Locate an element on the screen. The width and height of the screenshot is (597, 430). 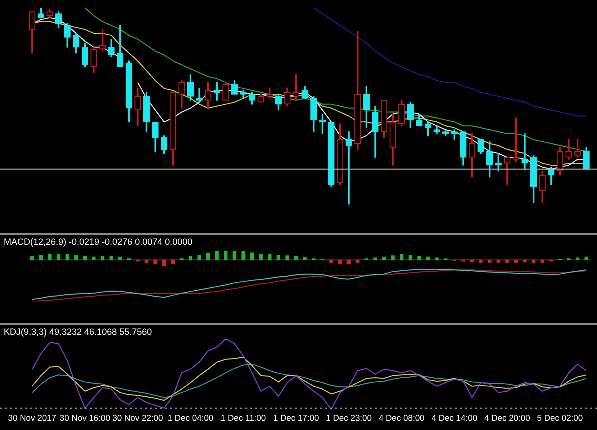
x-tick-label: 30 Nov 2017 is located at coordinates (32, 418).